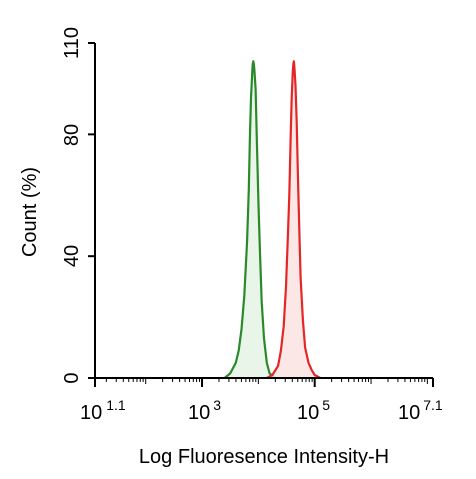  What do you see at coordinates (72, 377) in the screenshot?
I see `y-tick-label-0: 0` at bounding box center [72, 377].